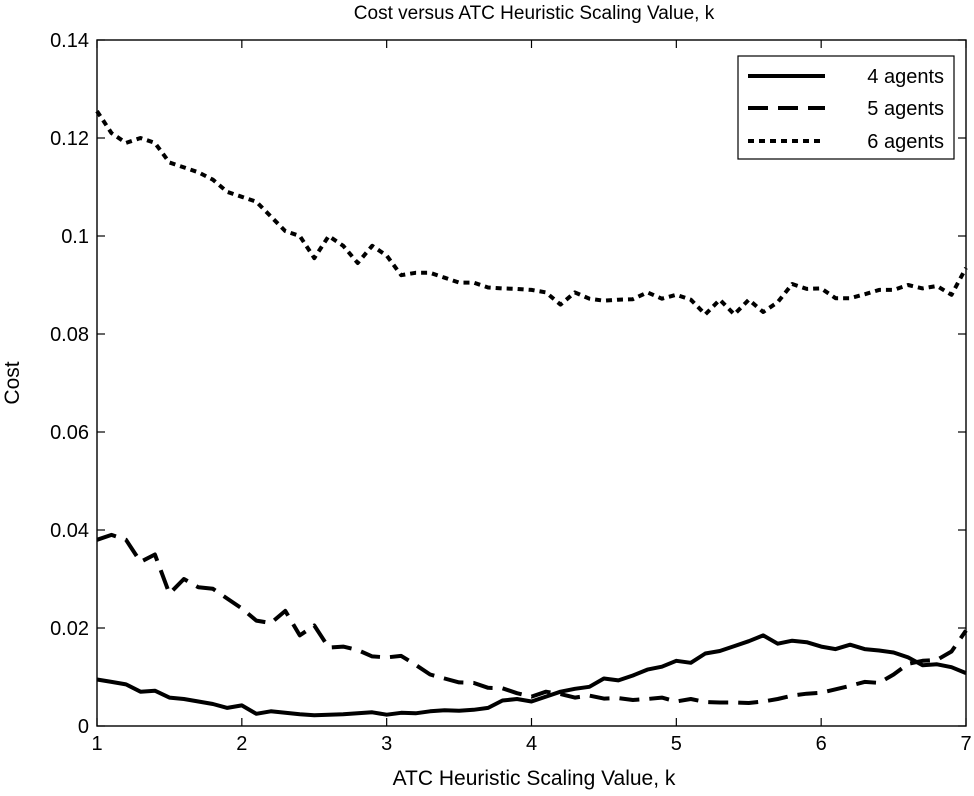  What do you see at coordinates (965, 744) in the screenshot?
I see `x-tick-label: 7` at bounding box center [965, 744].